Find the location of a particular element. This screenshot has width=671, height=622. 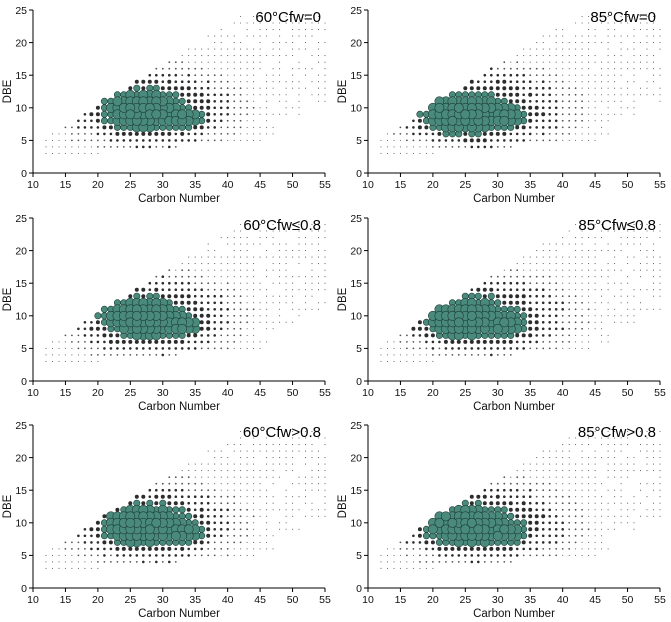

data-points is located at coordinates (185, 84).